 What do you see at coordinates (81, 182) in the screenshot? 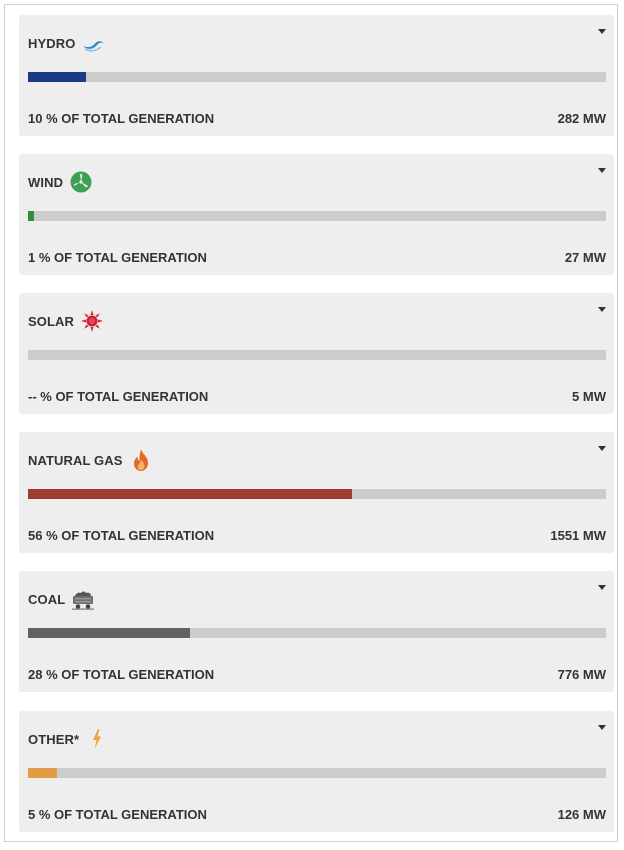
I see `wind-turbine-icon` at bounding box center [81, 182].